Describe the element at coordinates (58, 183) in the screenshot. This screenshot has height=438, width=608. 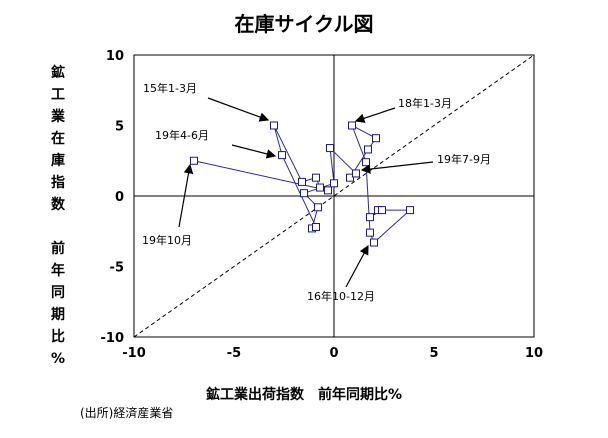
I see `y-axis-label-char: 指` at that location.